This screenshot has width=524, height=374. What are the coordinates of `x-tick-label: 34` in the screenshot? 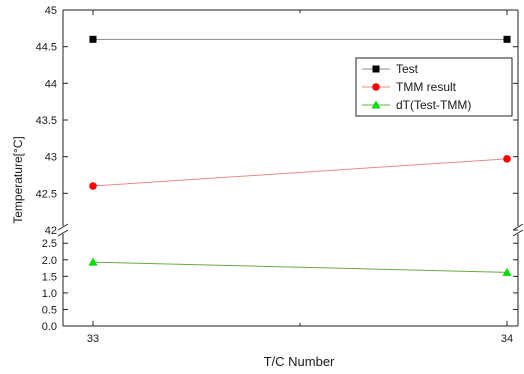 It's located at (507, 339).